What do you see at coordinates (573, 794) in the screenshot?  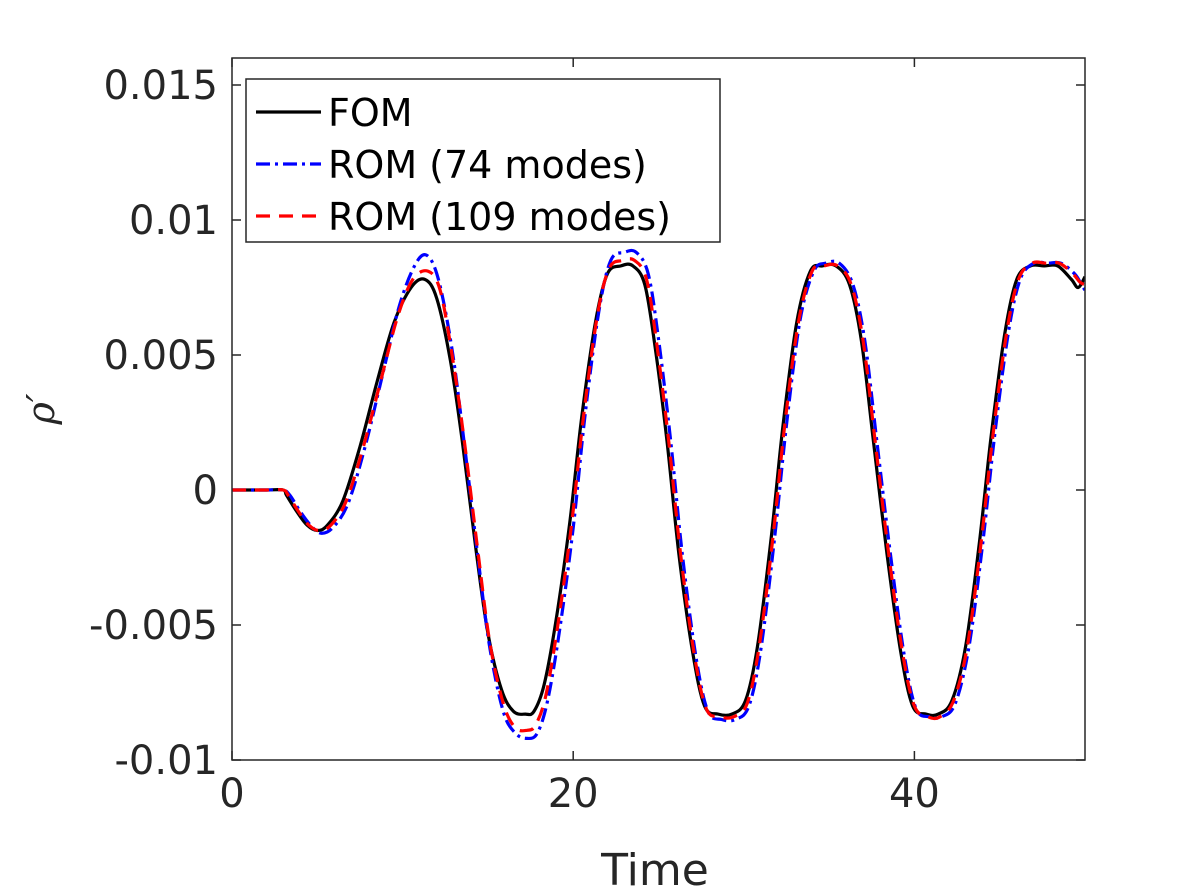 I see `x-tick-label: 20` at bounding box center [573, 794].